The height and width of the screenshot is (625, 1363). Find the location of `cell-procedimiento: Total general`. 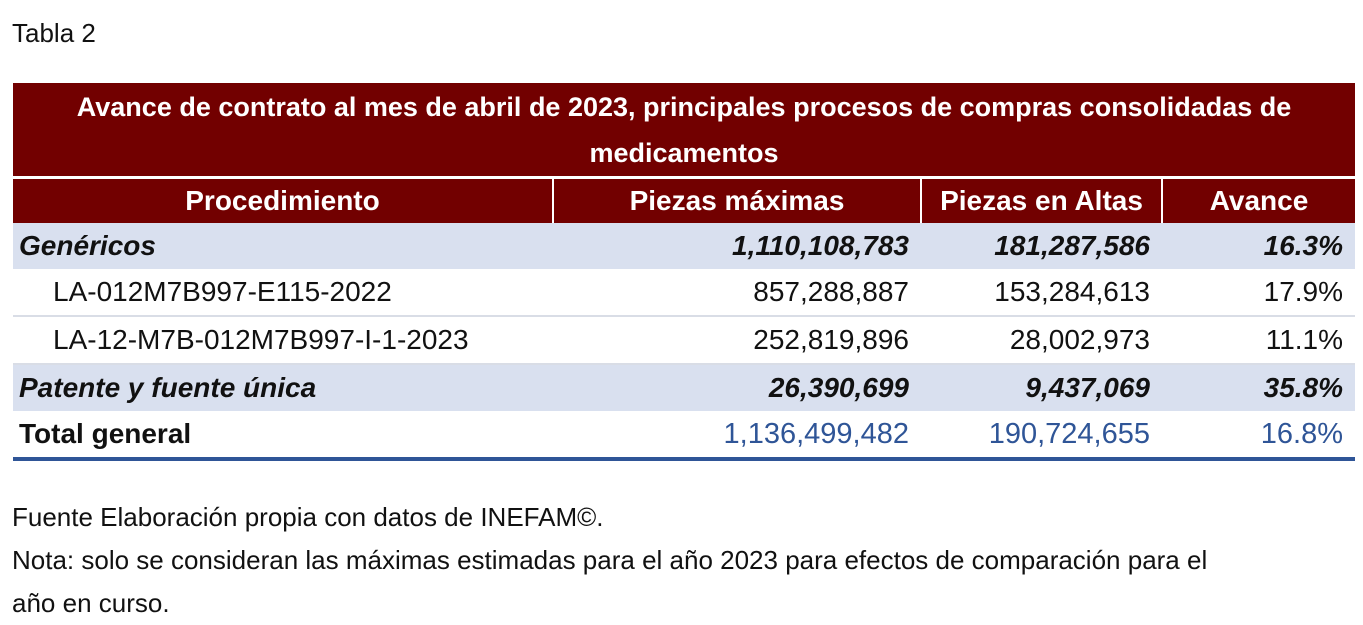

cell-procedimiento: Total general is located at coordinates (283, 436).